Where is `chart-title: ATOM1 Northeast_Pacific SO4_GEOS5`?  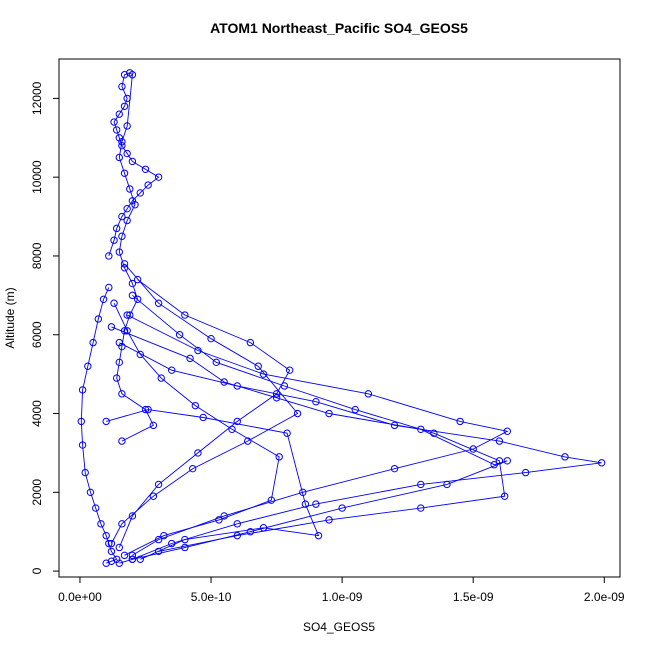
chart-title: ATOM1 Northeast_Pacific SO4_GEOS5 is located at coordinates (339, 28).